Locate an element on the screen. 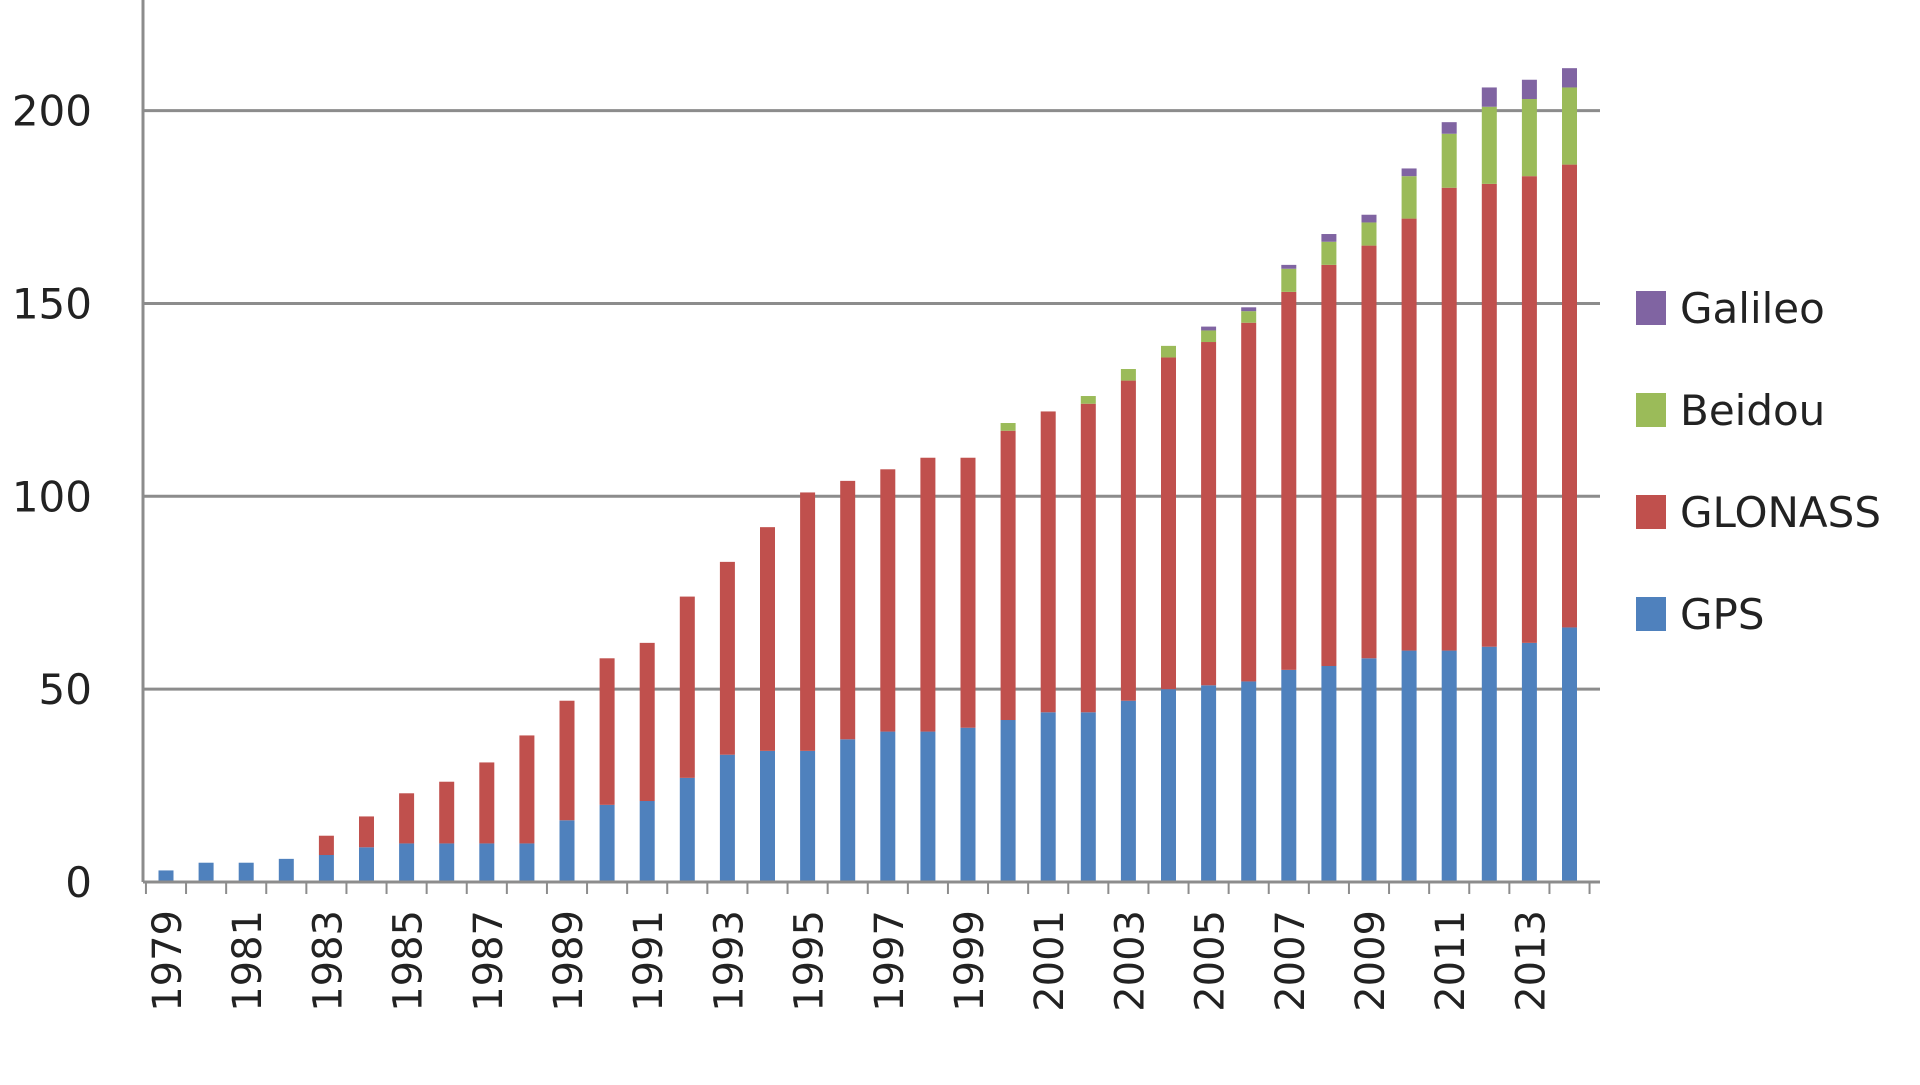 The height and width of the screenshot is (1085, 1920). legend-item-glonass: GLONASS is located at coordinates (1758, 512).